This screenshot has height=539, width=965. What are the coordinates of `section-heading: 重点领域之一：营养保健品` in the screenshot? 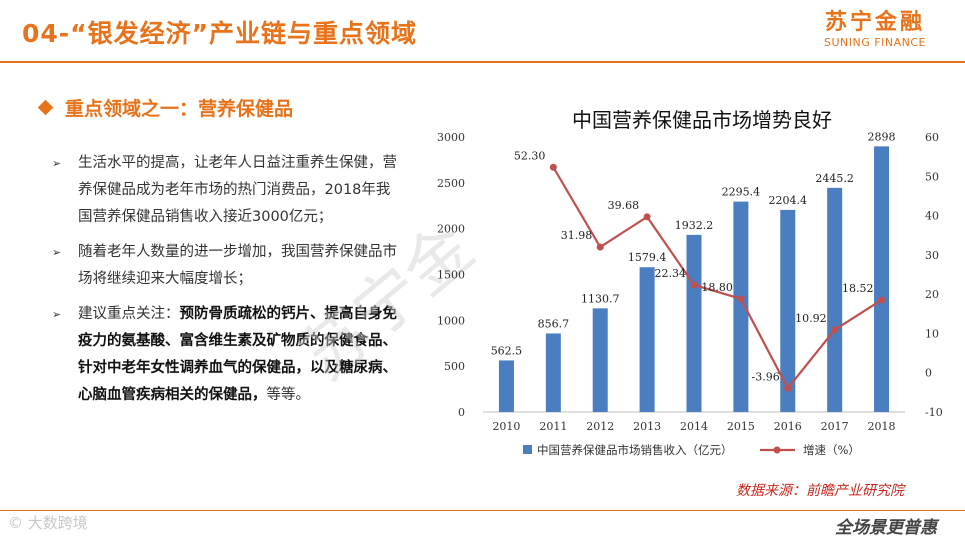 It's located at (165, 107).